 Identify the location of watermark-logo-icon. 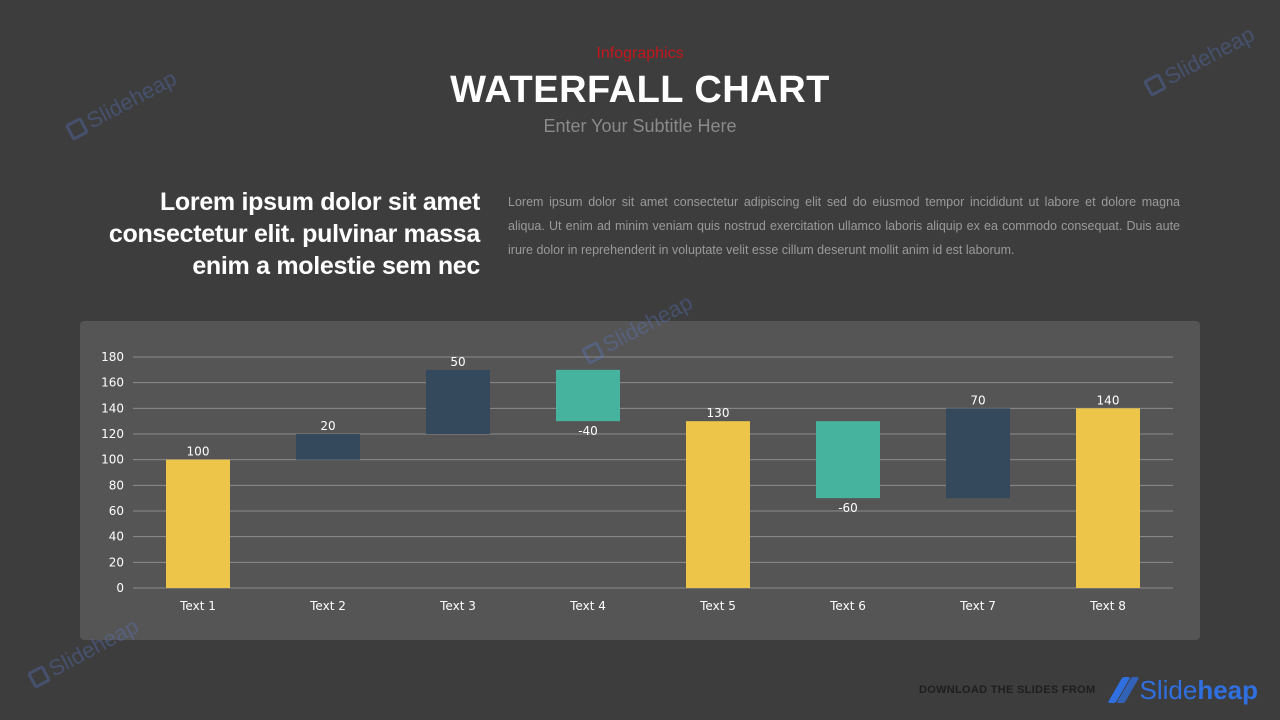
(39, 677).